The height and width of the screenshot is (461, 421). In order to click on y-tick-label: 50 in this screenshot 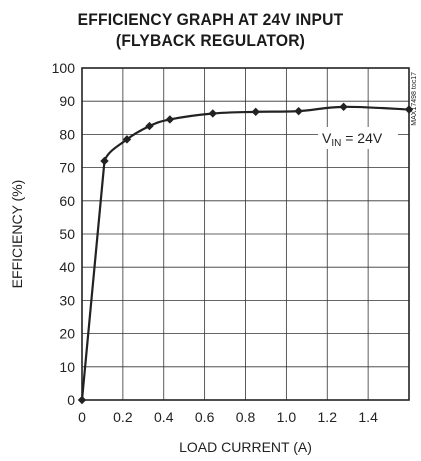, I will do `click(67, 234)`.